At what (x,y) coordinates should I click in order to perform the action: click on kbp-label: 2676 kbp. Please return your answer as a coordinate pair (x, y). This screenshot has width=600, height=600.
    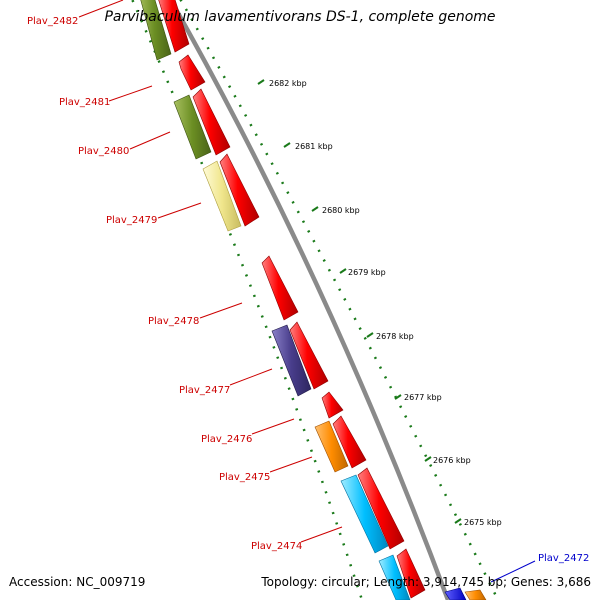
    Looking at the image, I should click on (452, 460).